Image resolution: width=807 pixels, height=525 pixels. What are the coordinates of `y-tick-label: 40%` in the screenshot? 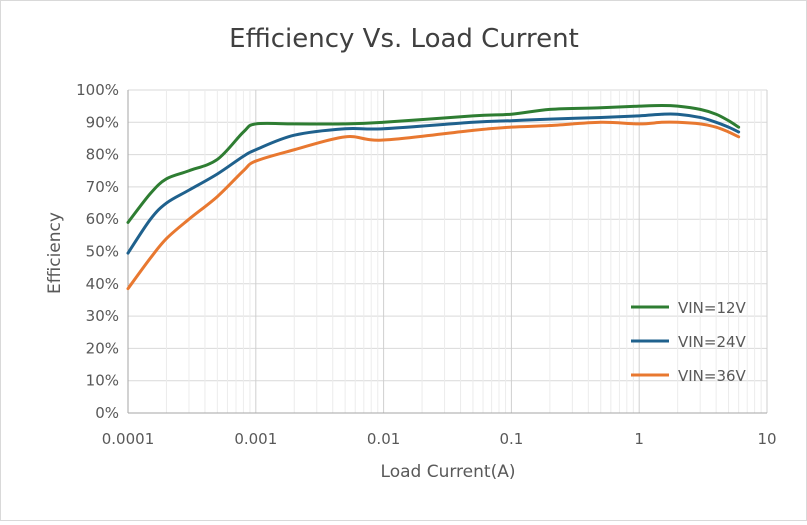 It's located at (102, 284).